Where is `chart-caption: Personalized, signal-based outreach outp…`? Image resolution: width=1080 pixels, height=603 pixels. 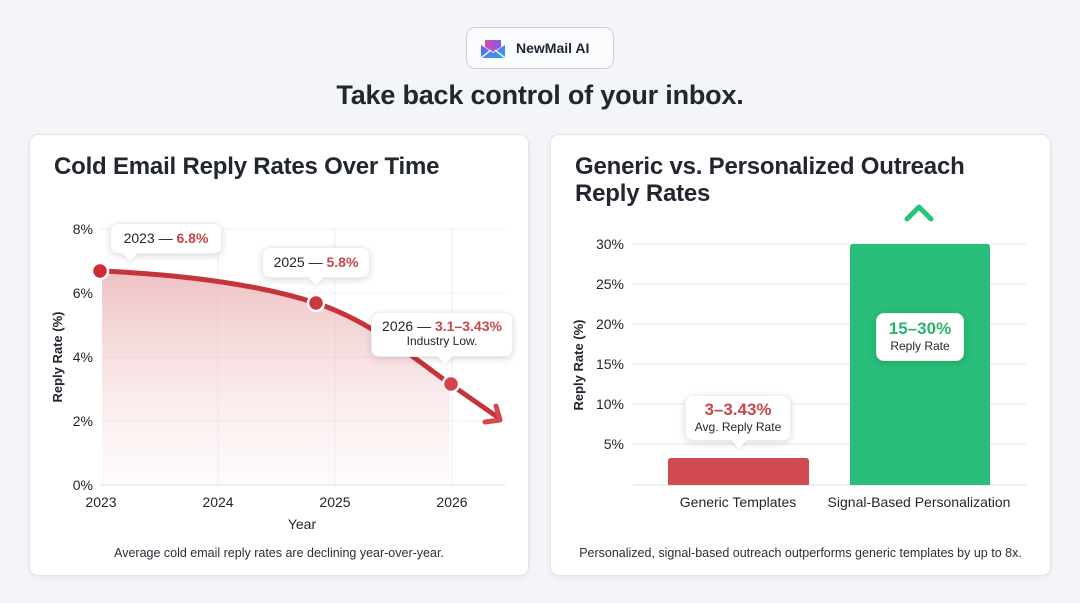 chart-caption: Personalized, signal-based outreach outp… is located at coordinates (800, 553).